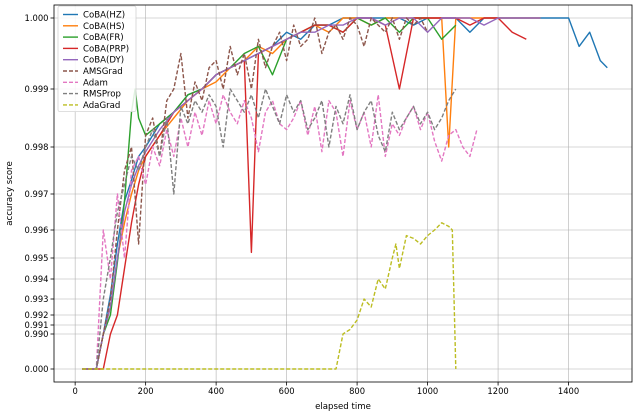 This screenshot has width=640, height=416. What do you see at coordinates (427, 391) in the screenshot?
I see `x-tick-label: 1000` at bounding box center [427, 391].